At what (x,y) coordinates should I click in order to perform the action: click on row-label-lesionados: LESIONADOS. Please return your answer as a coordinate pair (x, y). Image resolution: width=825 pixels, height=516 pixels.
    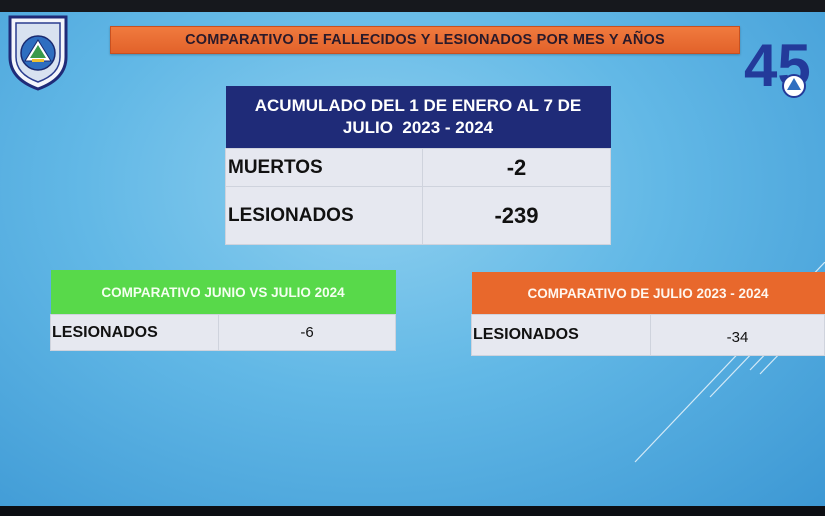
    Looking at the image, I should click on (324, 215).